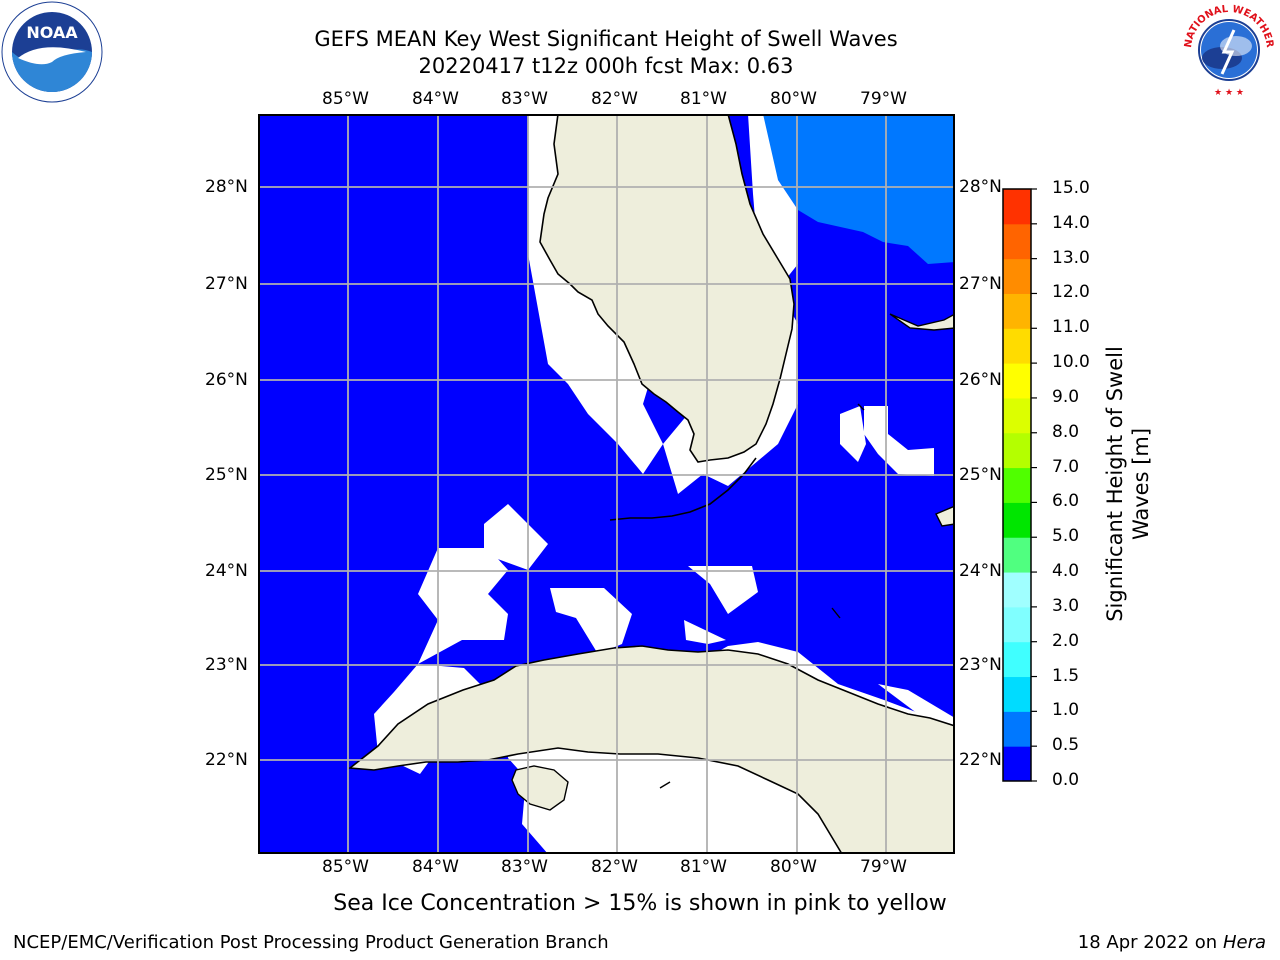 This screenshot has width=1280, height=960. What do you see at coordinates (614, 99) in the screenshot?
I see `lon-label-top: 82°W` at bounding box center [614, 99].